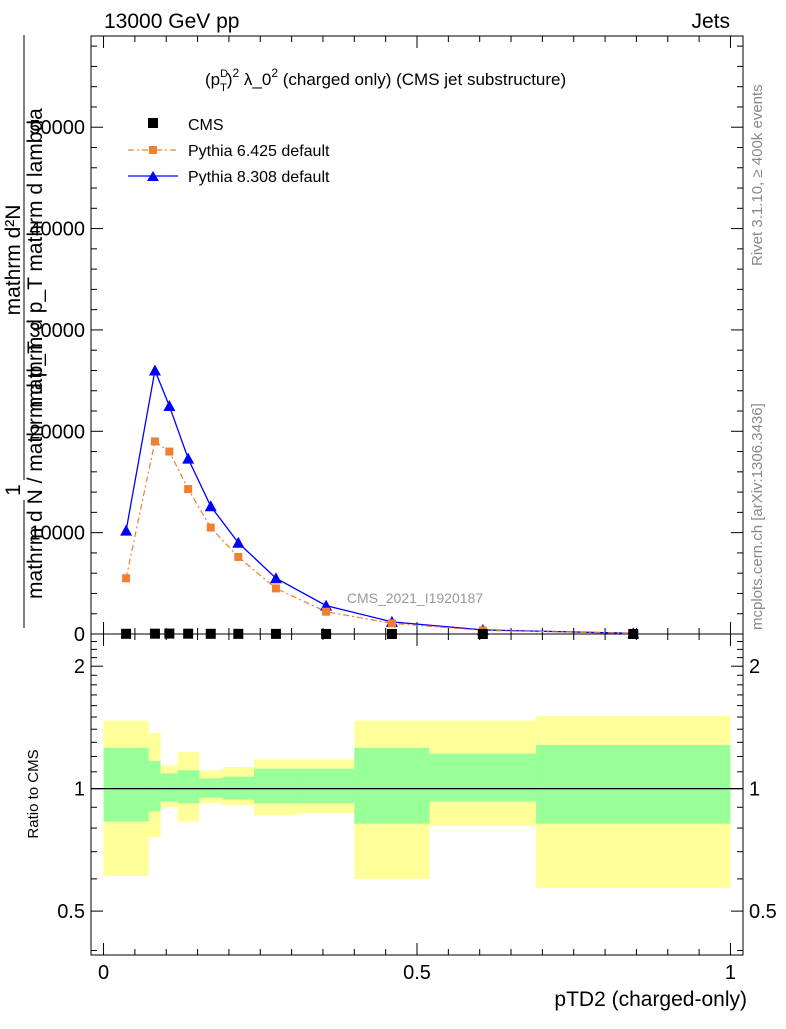 The image size is (786, 1029). I want to click on ylabel-upper-denominator: mathrm d p_T mathrm d lambda, so click(35, 258).